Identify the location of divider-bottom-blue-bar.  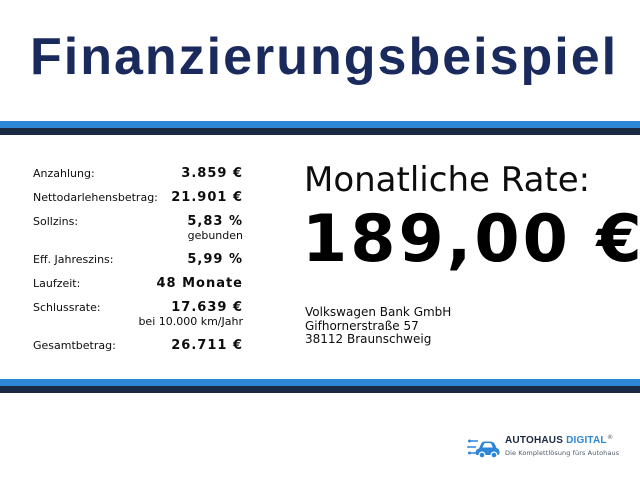
(320, 382).